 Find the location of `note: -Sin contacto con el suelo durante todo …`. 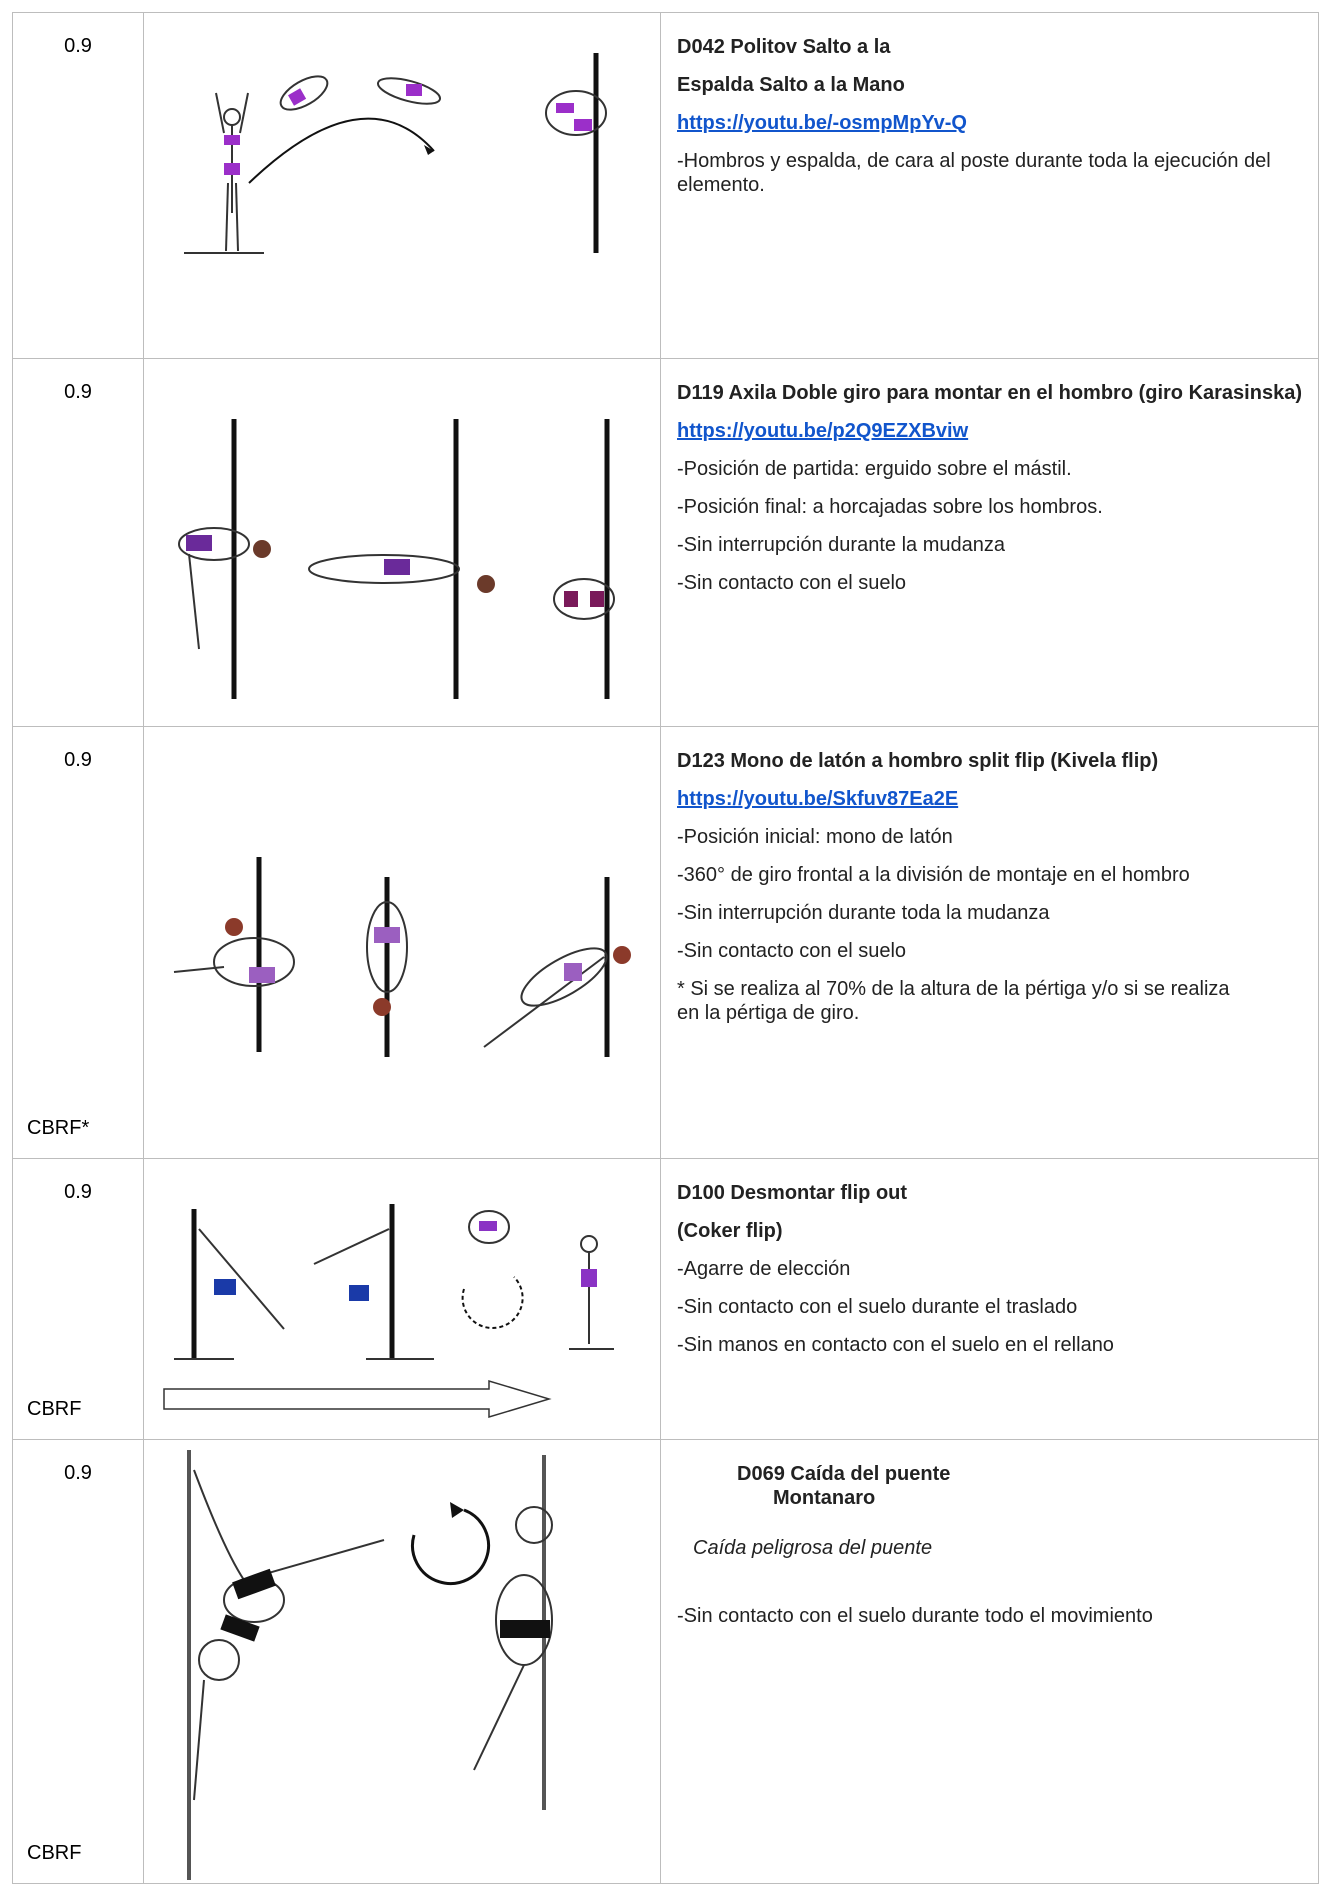

note: -Sin contacto con el suelo durante todo … is located at coordinates (915, 1616).